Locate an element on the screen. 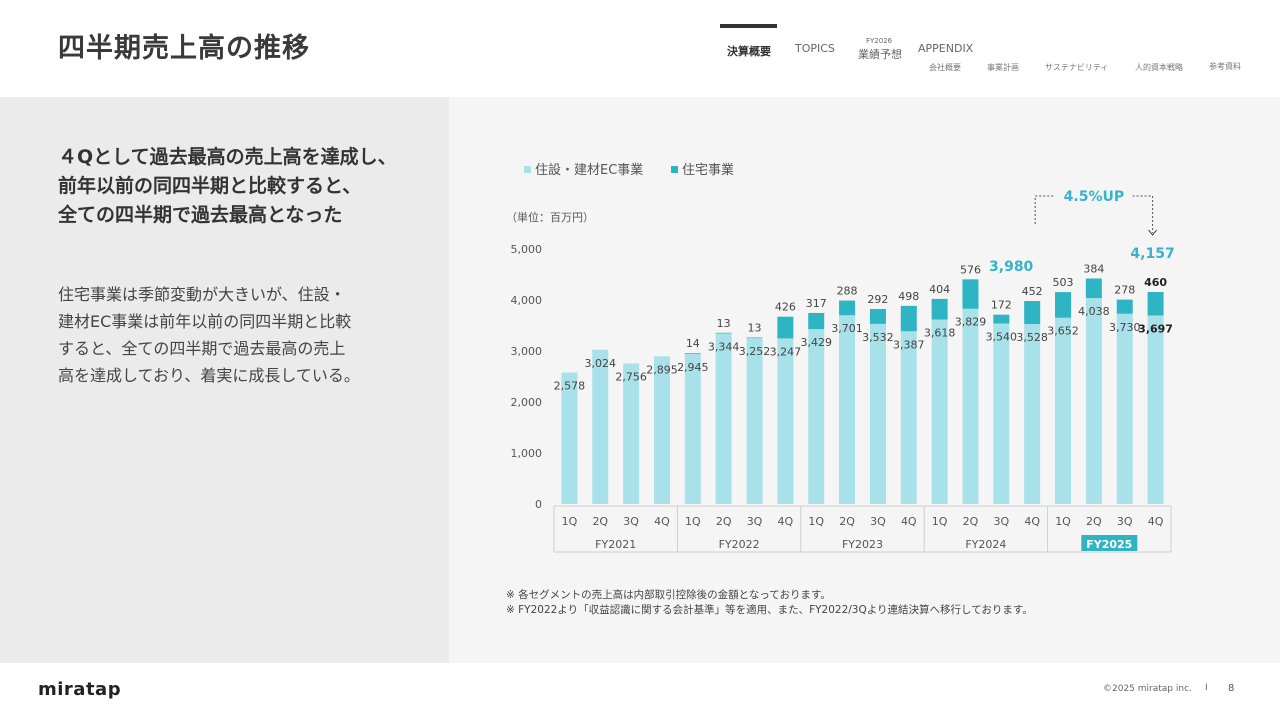  data-label-ec: 3,618 is located at coordinates (940, 332).